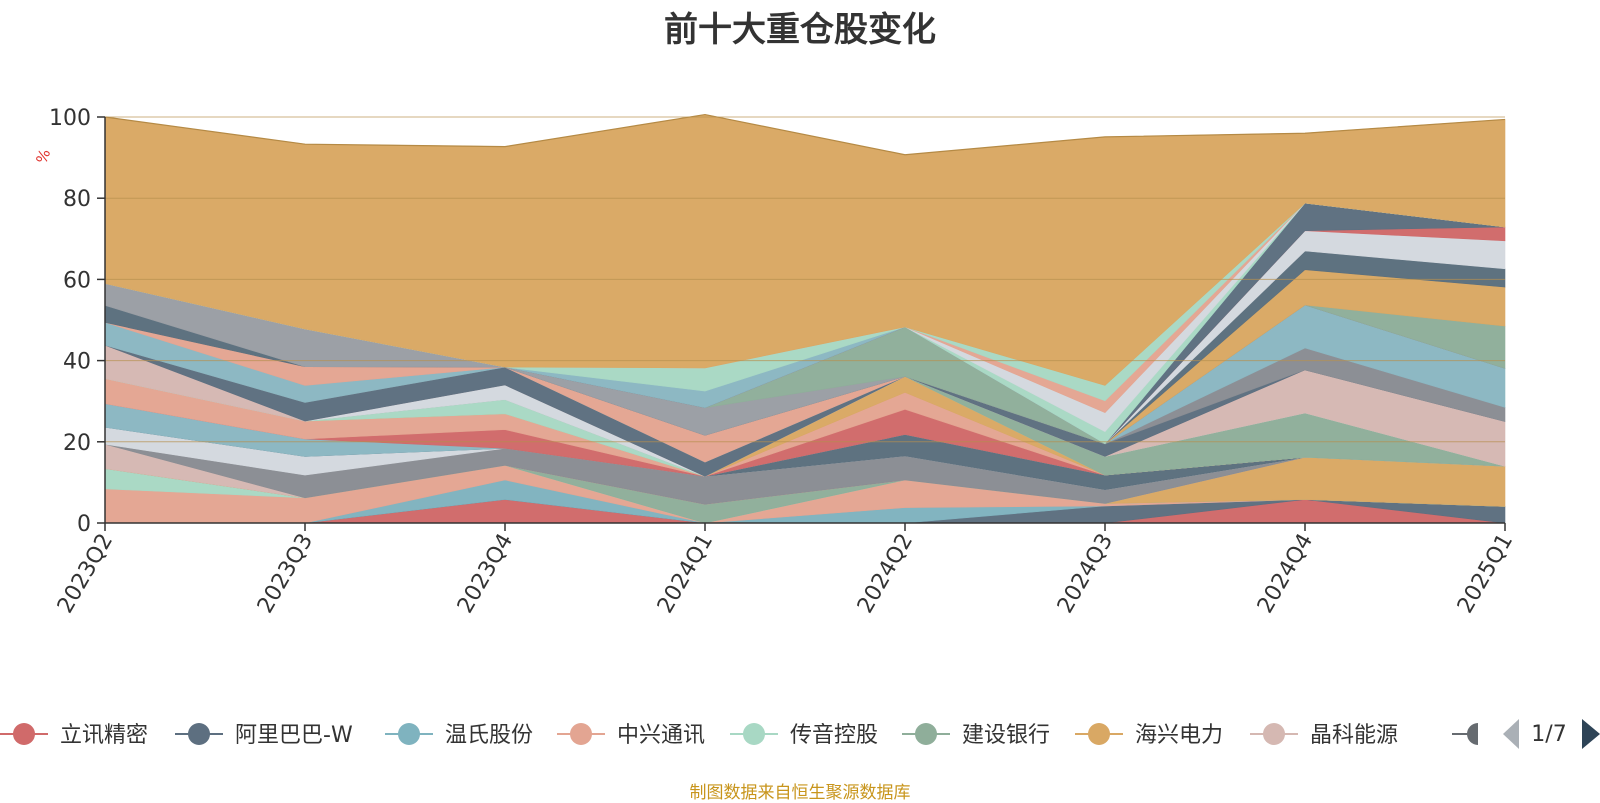  Describe the element at coordinates (685, 574) in the screenshot. I see `x-tick-label-3: 2024Q1` at that location.